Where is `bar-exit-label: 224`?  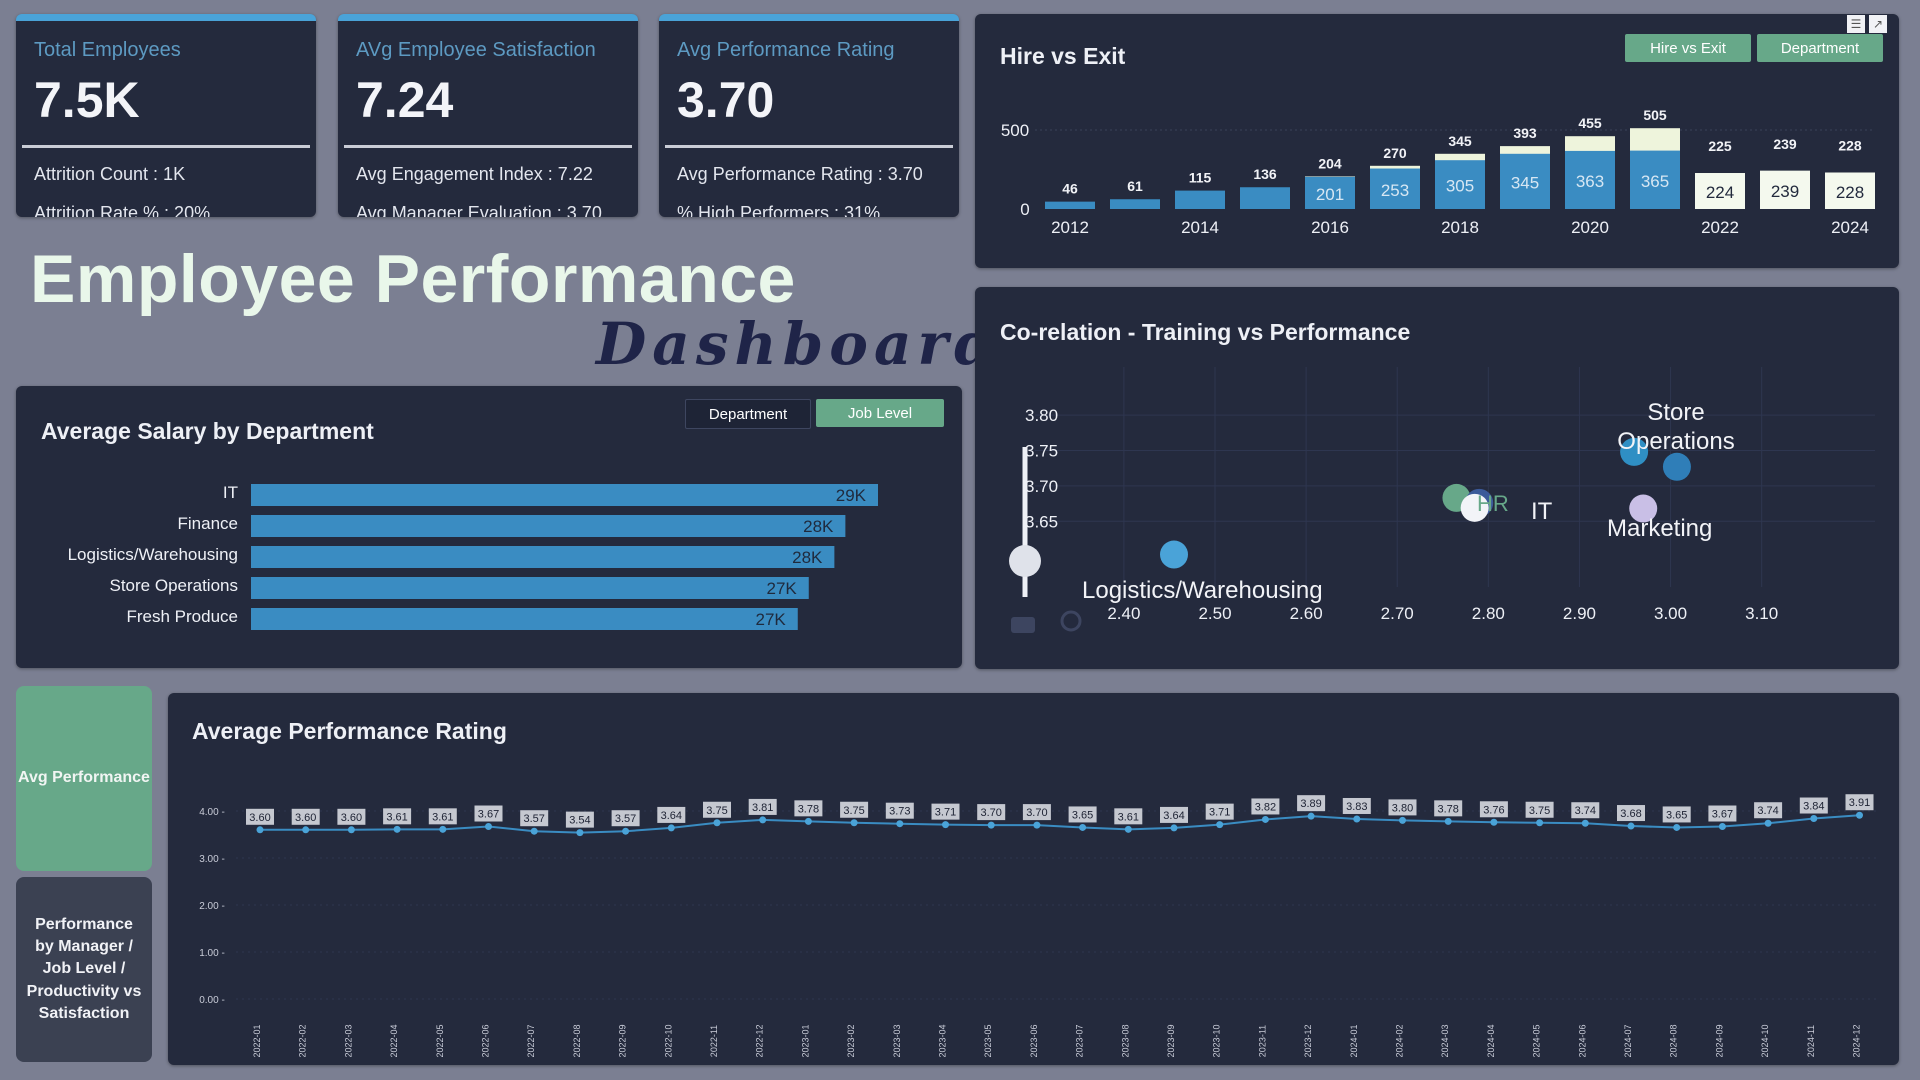 bar-exit-label: 224 is located at coordinates (1720, 192).